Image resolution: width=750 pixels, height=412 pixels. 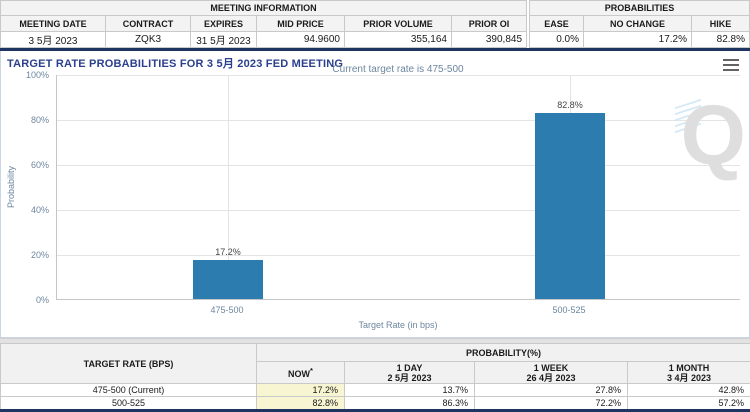 What do you see at coordinates (39, 210) in the screenshot?
I see `y-tick-40: 40%` at bounding box center [39, 210].